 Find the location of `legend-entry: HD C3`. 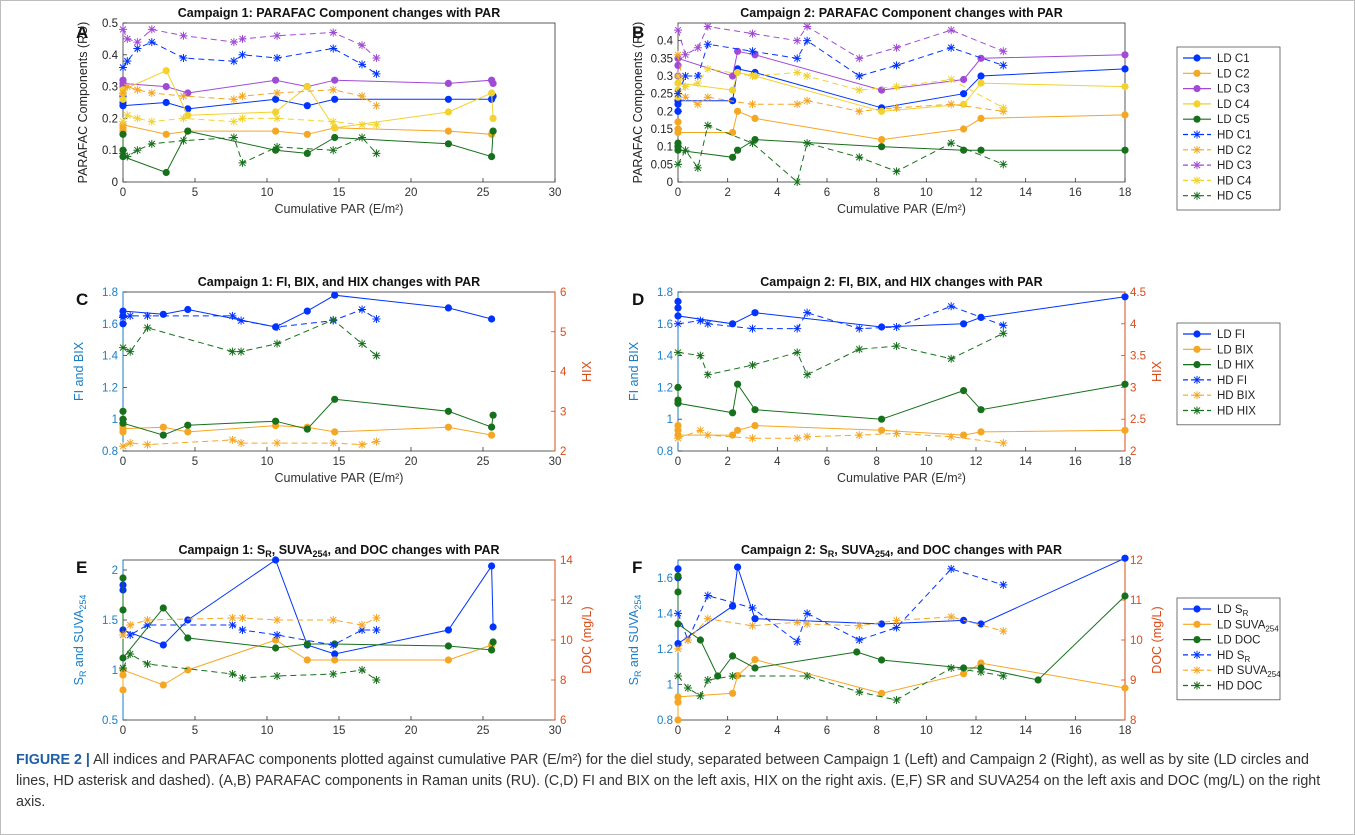

legend-entry: HD C3 is located at coordinates (1217, 166).